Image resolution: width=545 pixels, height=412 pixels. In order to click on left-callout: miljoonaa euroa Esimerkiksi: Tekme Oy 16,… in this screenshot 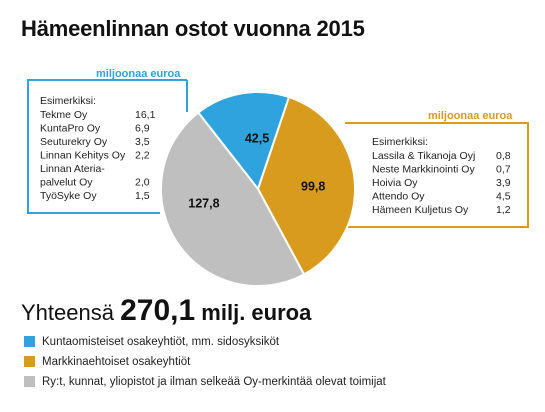, I will do `click(107, 141)`.